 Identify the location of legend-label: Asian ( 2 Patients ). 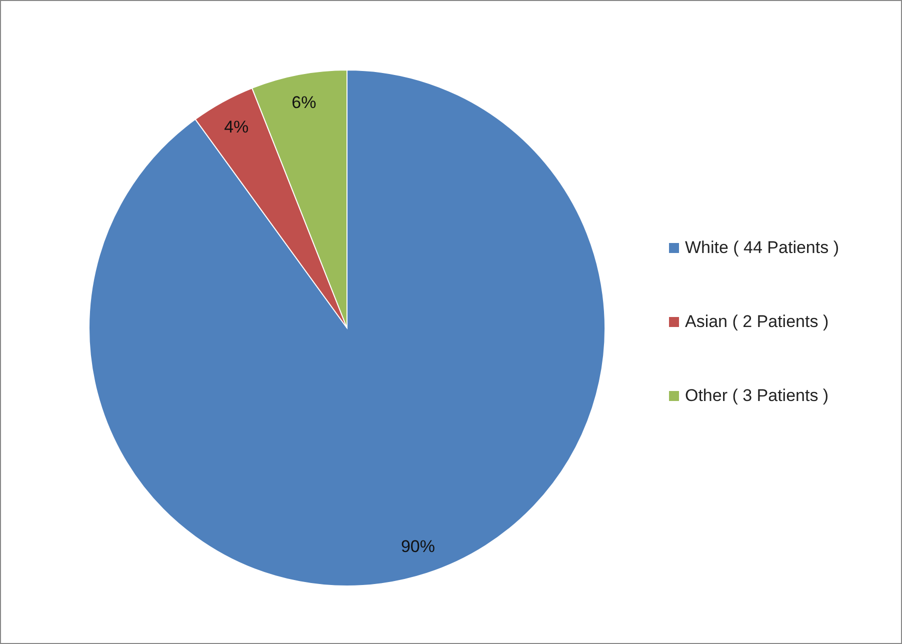
(756, 322).